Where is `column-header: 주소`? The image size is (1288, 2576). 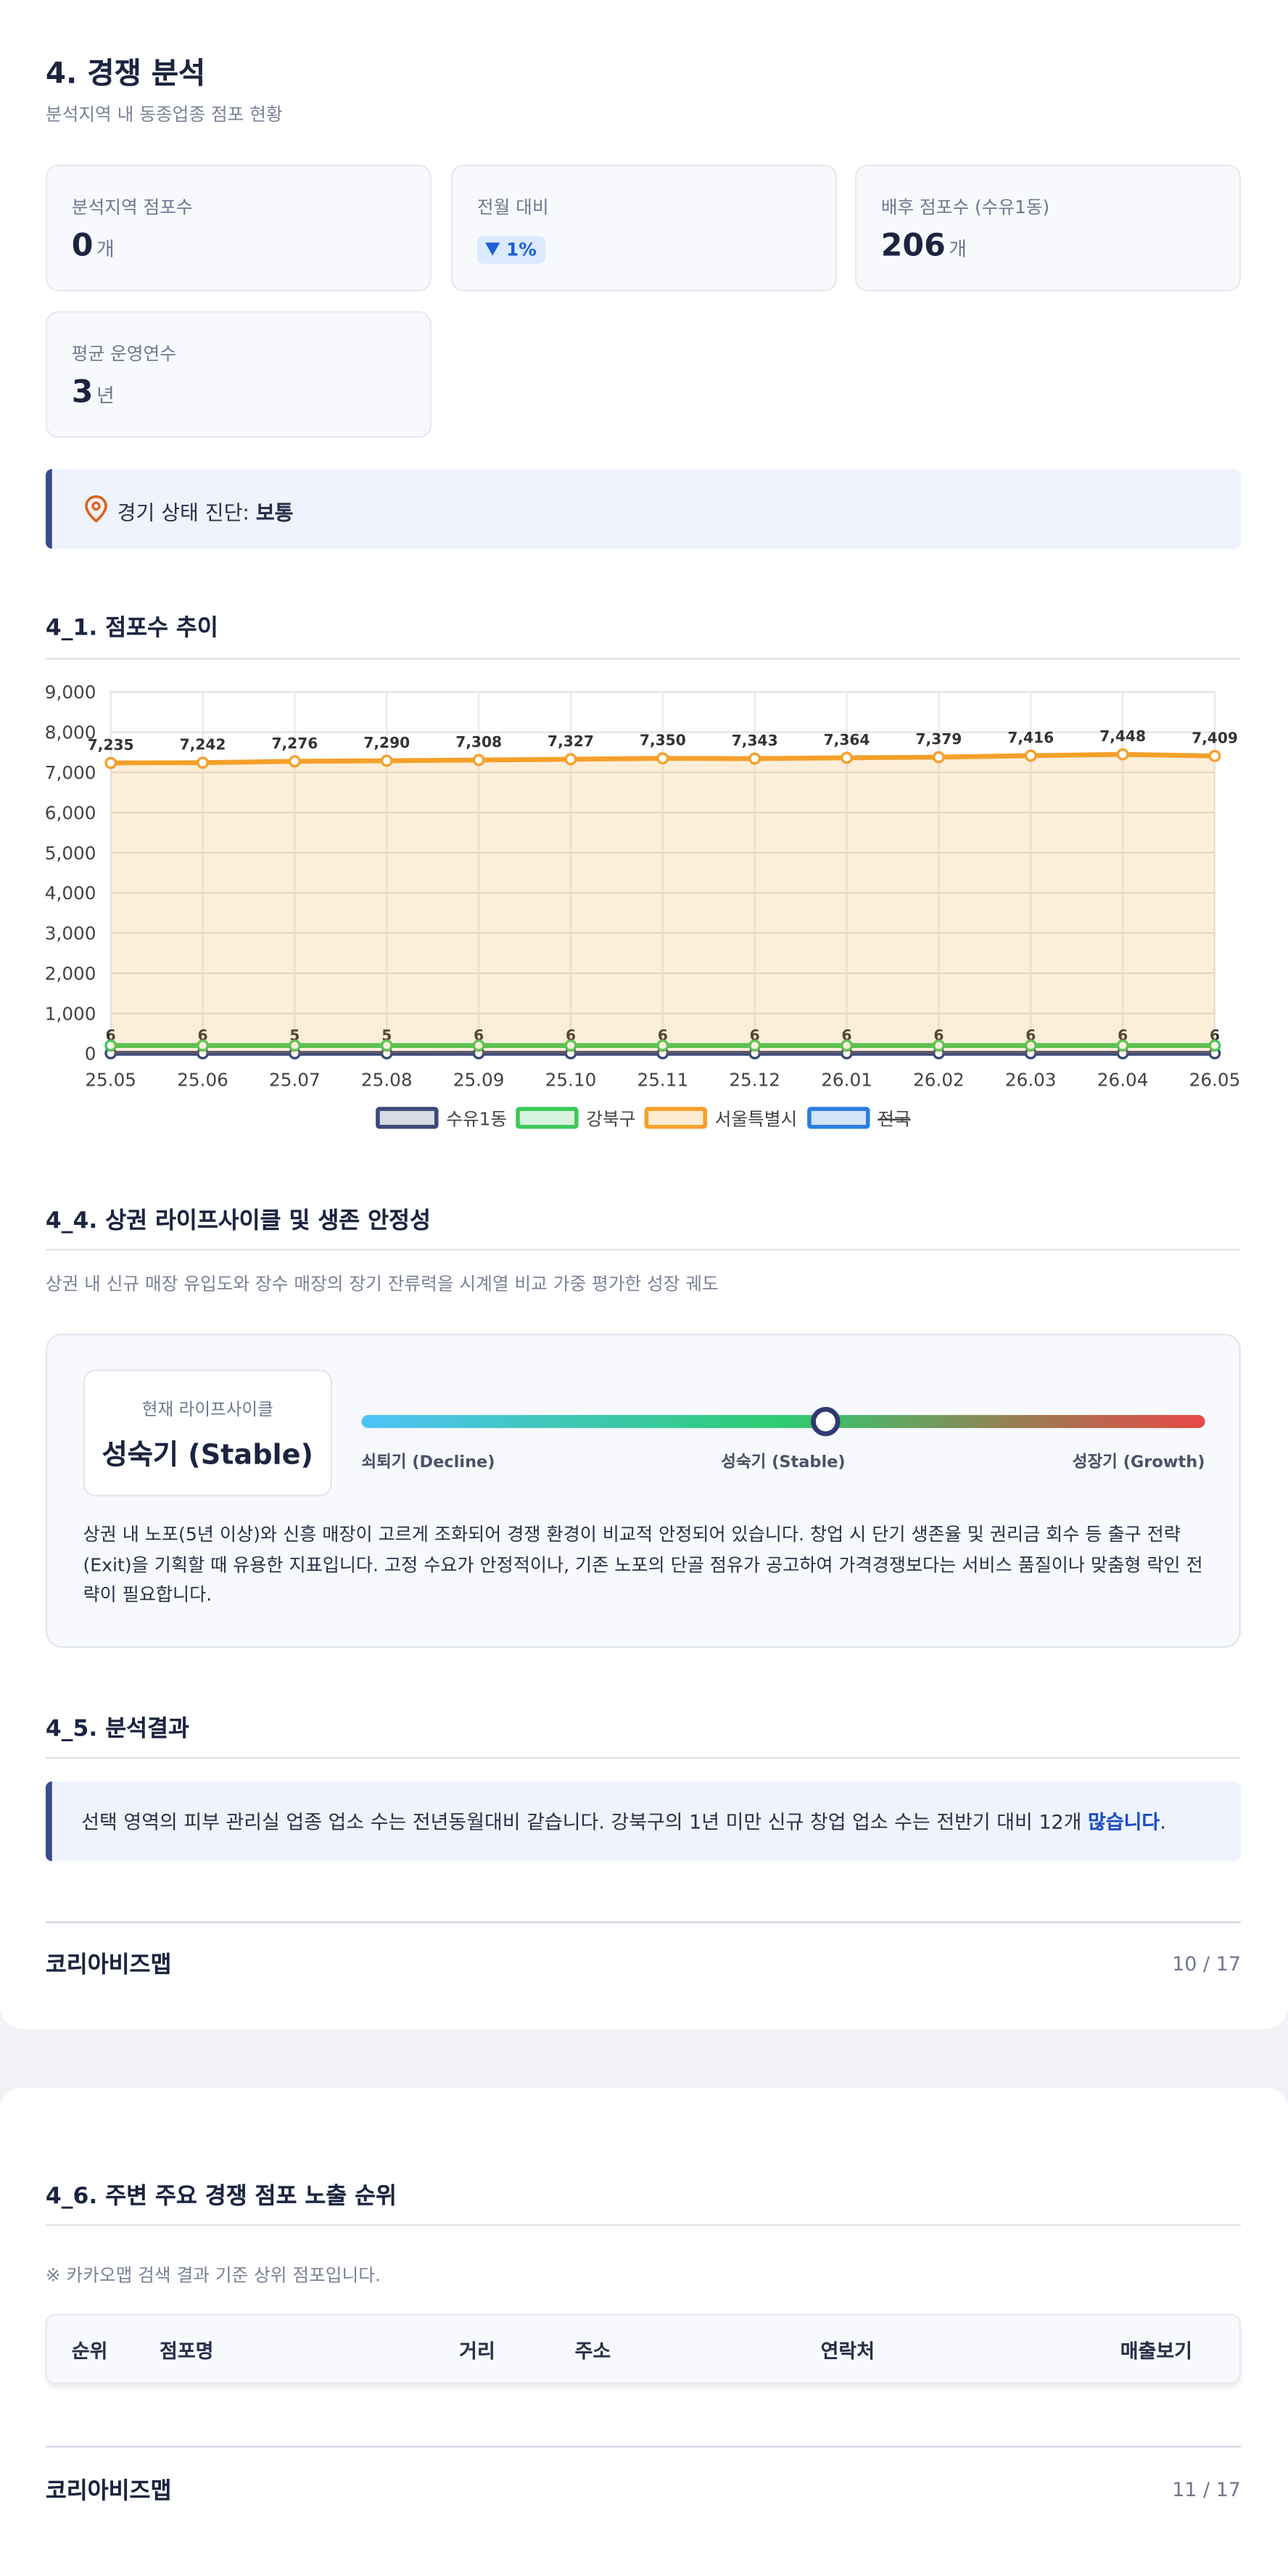
column-header: 주소 is located at coordinates (593, 2350).